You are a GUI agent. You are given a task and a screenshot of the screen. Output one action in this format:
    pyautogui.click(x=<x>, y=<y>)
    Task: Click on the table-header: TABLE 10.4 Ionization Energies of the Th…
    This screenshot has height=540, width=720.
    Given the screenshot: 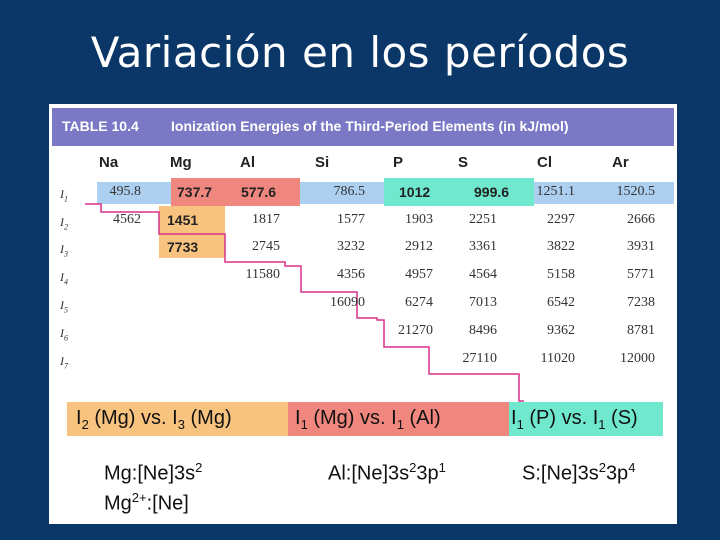 What is the action you would take?
    pyautogui.click(x=363, y=127)
    